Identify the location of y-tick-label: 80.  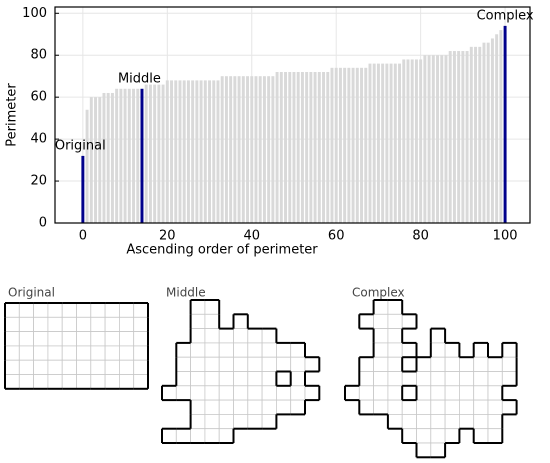
(38, 55).